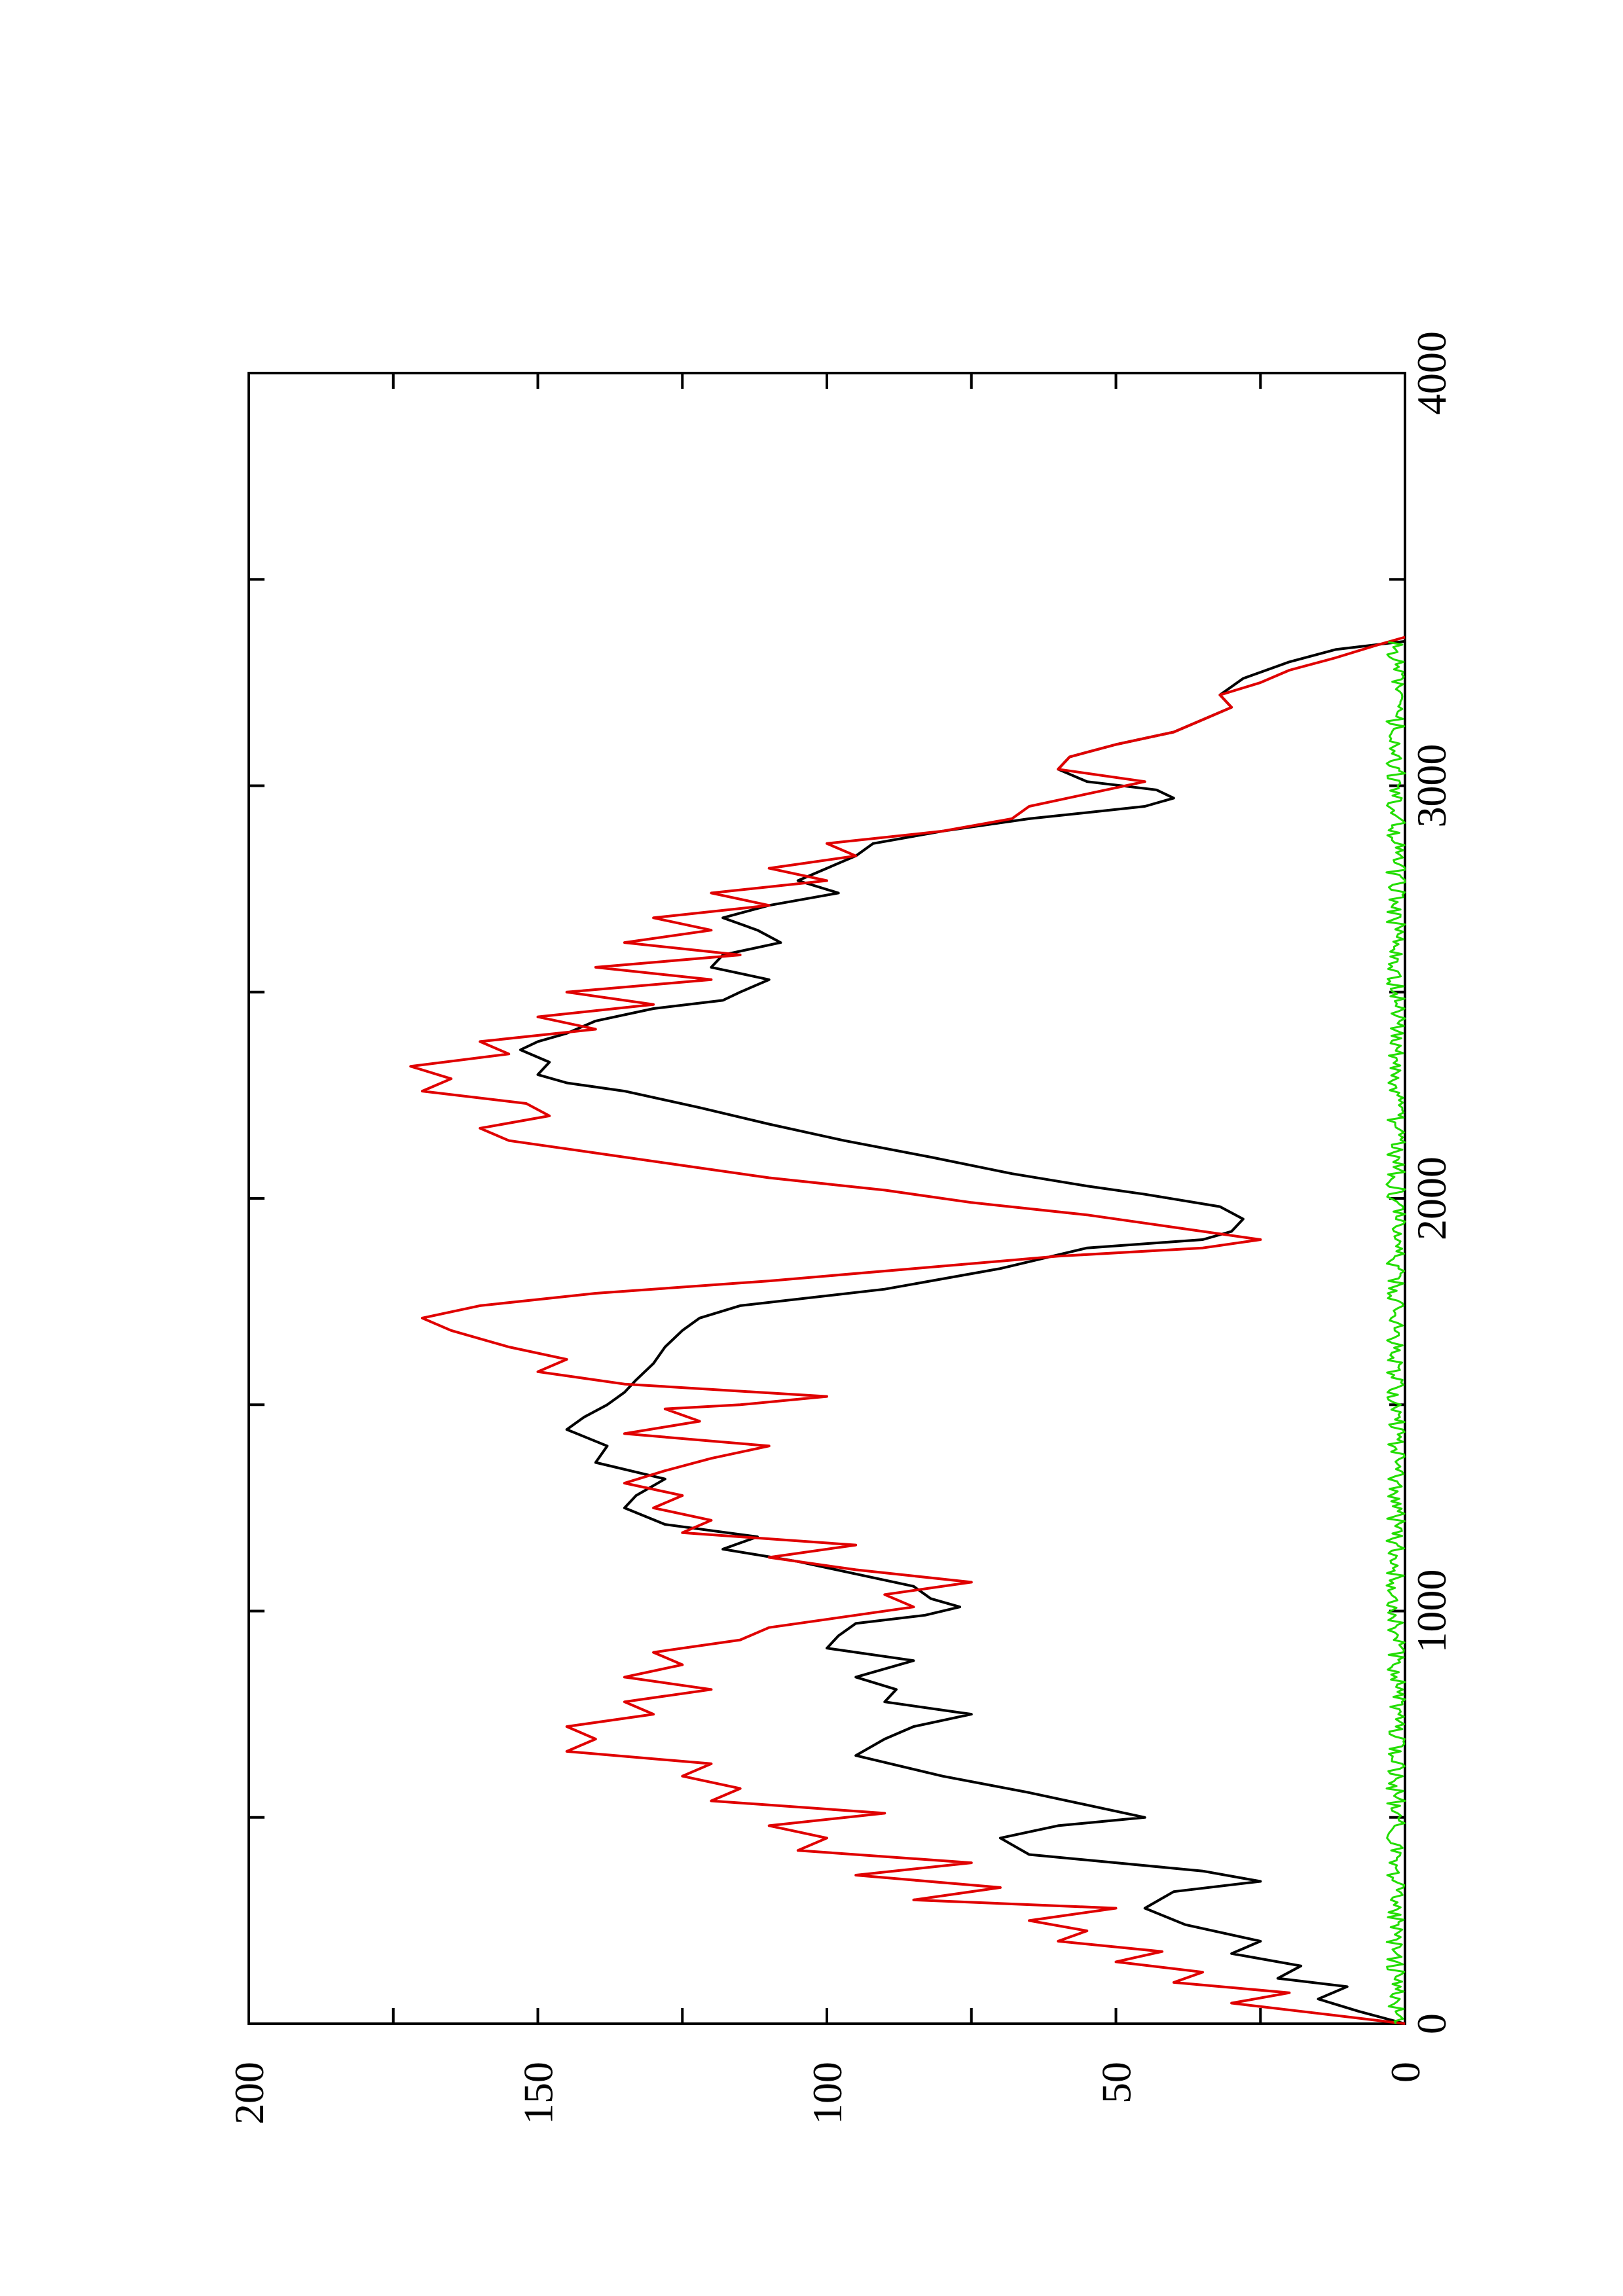 This screenshot has width=1623, height=2296. I want to click on y-tick-label: 100, so click(827, 2093).